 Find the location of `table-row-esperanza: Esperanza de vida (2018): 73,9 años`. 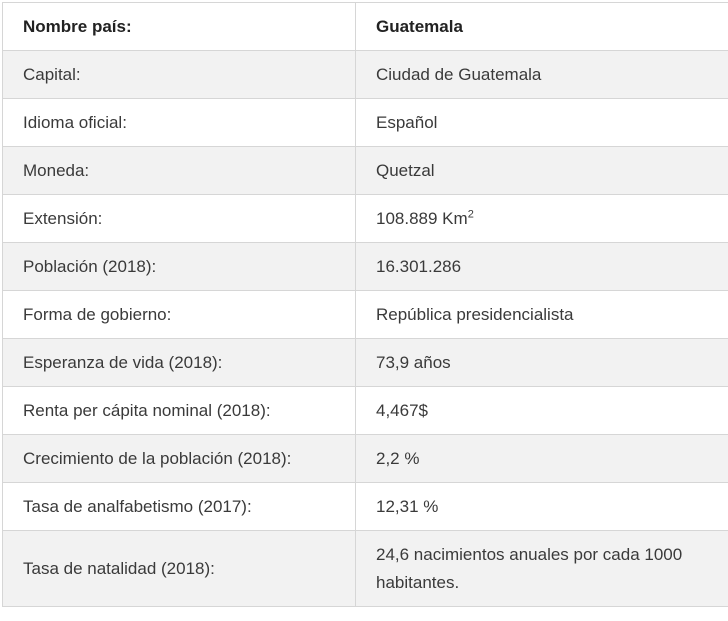

table-row-esperanza: Esperanza de vida (2018): 73,9 años is located at coordinates (365, 363).